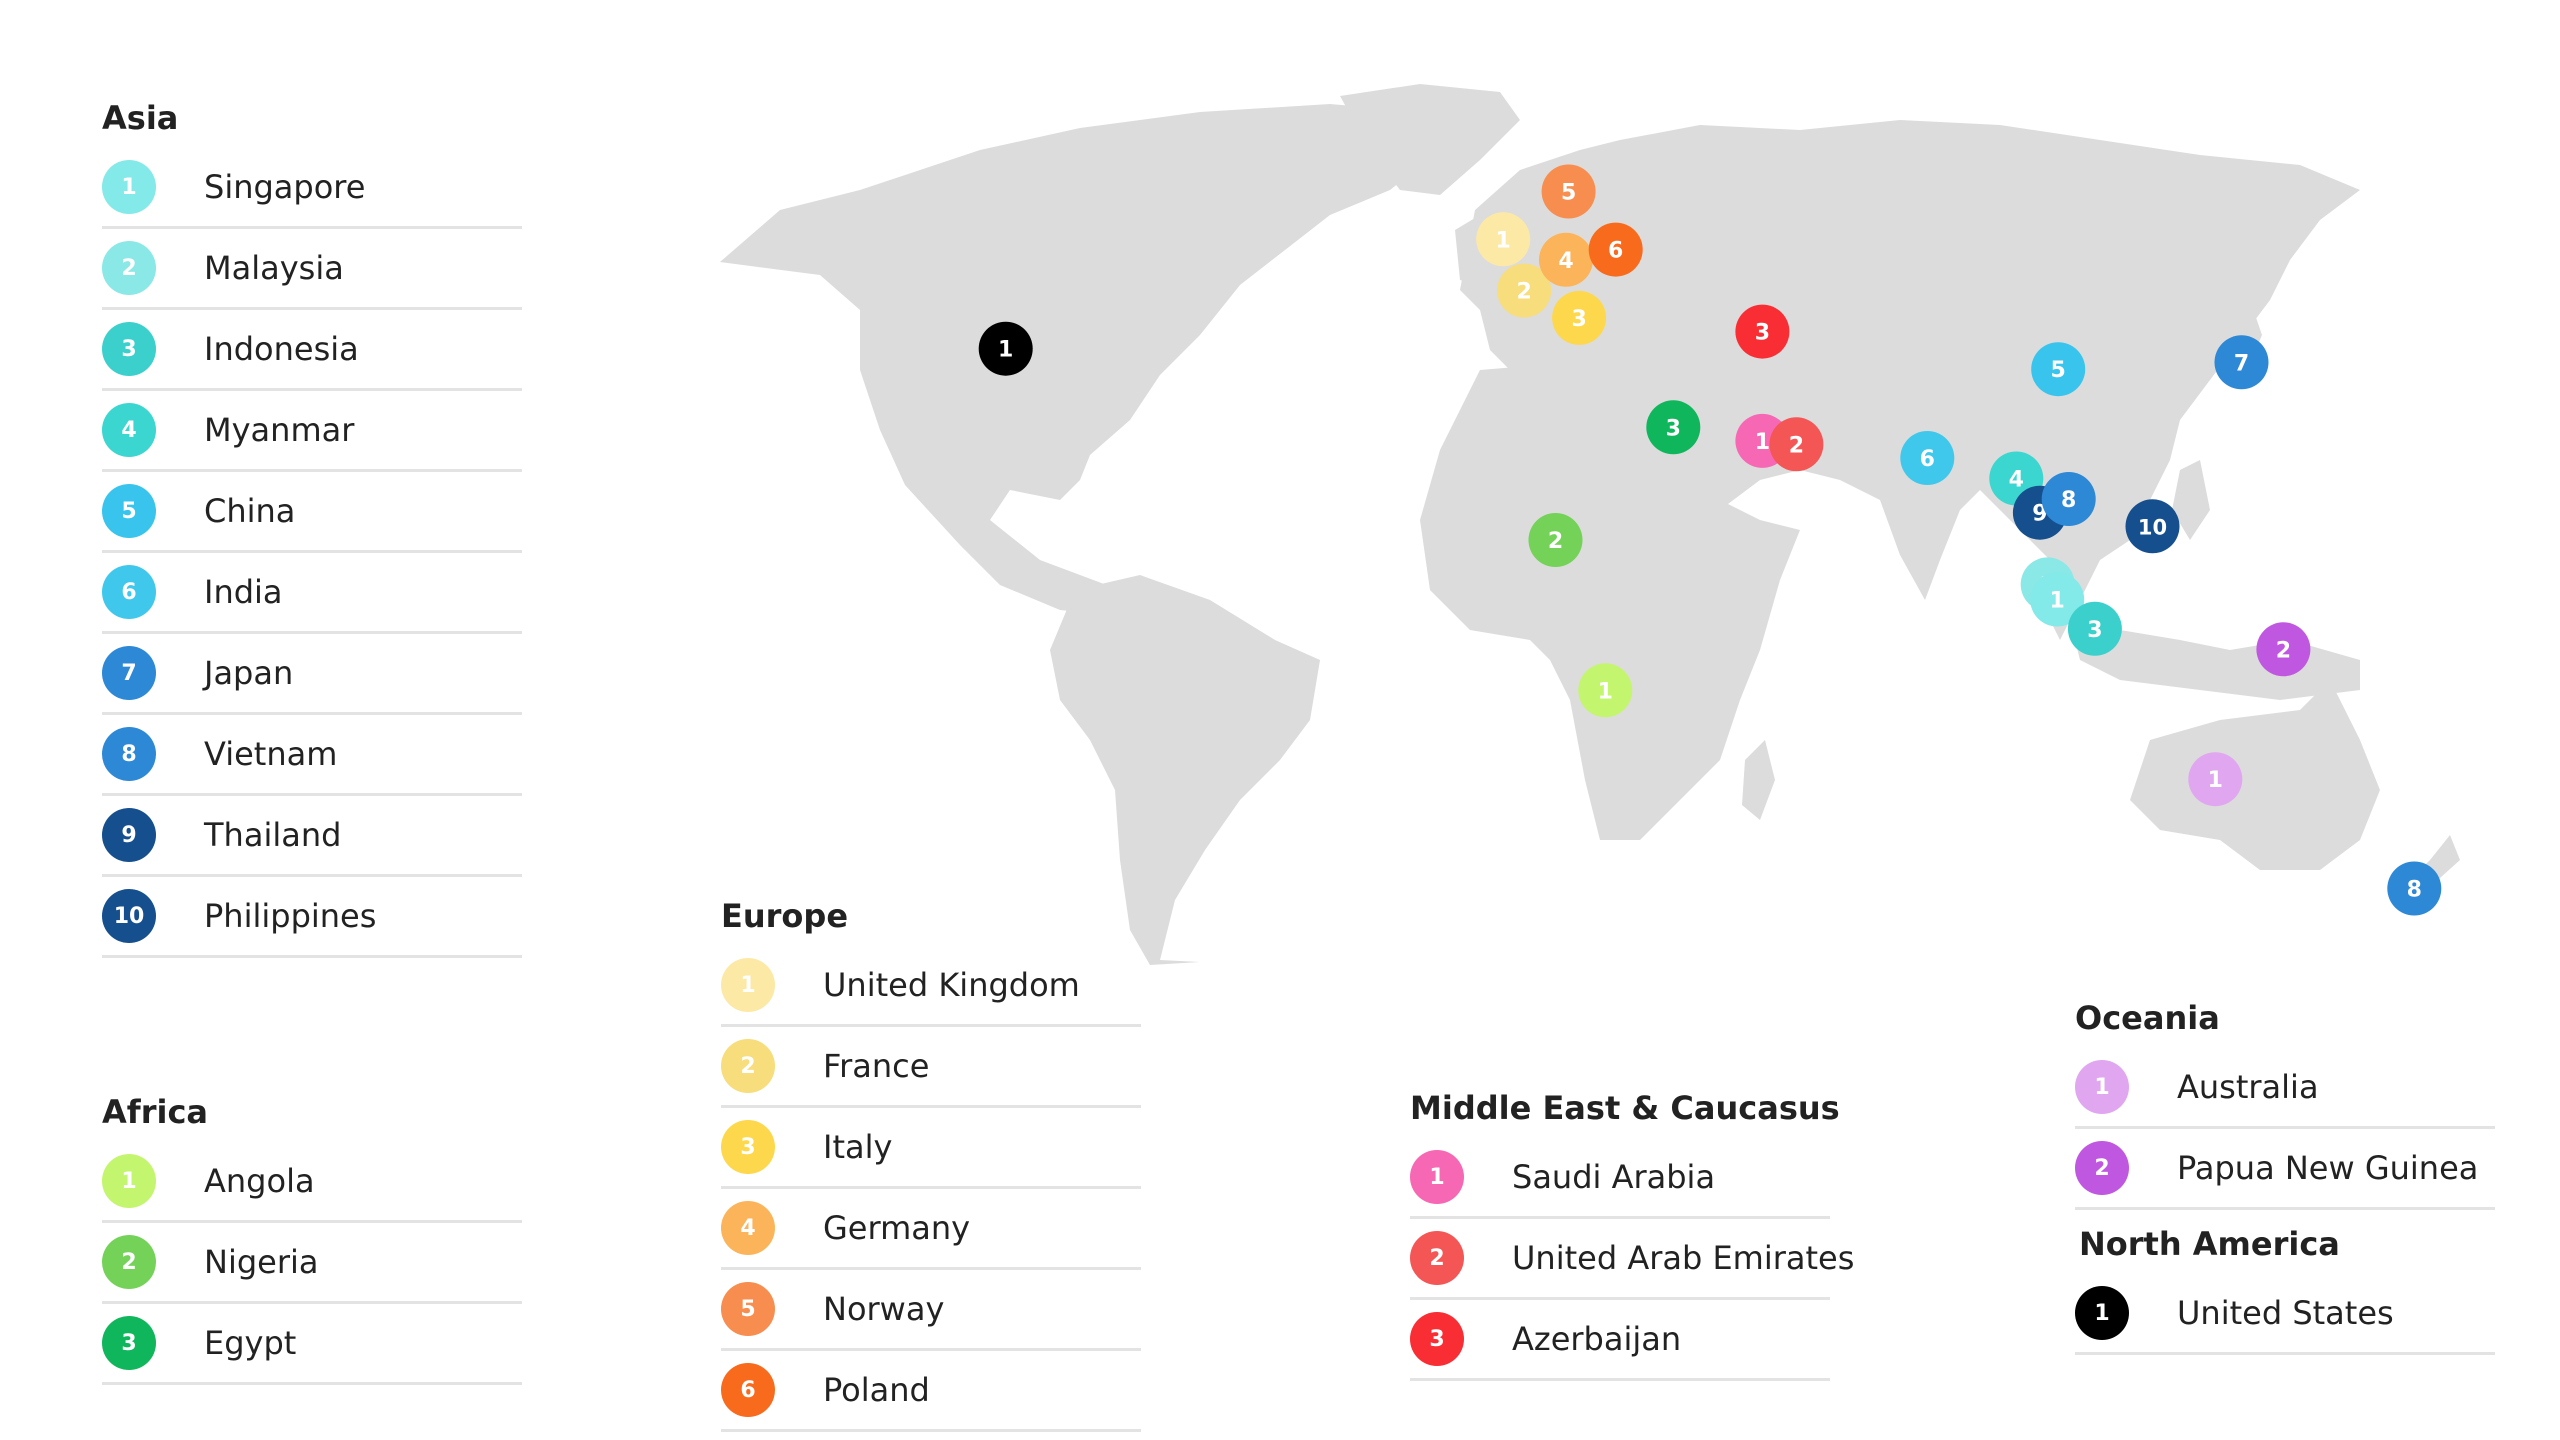 Image resolution: width=2560 pixels, height=1440 pixels. What do you see at coordinates (312, 350) in the screenshot?
I see `legend-item: 3 Indonesia` at bounding box center [312, 350].